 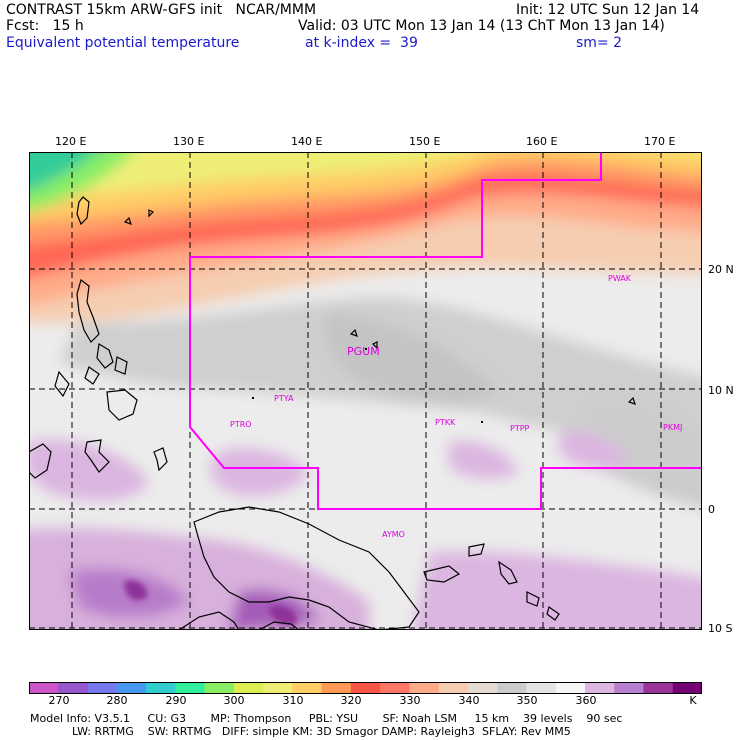 What do you see at coordinates (117, 700) in the screenshot?
I see `colorbar-label: 280` at bounding box center [117, 700].